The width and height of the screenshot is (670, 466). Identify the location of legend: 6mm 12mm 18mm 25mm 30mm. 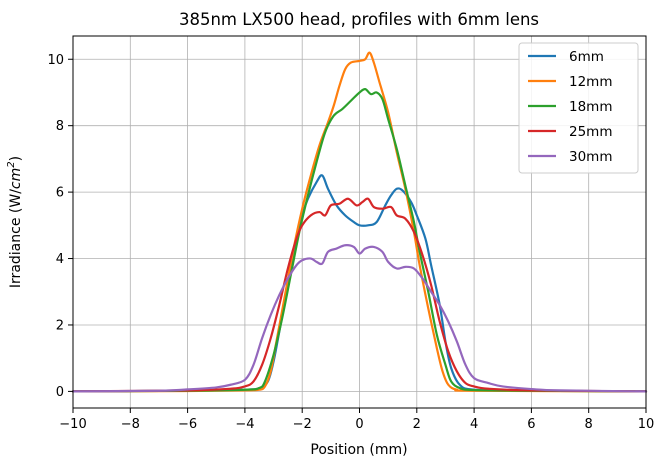
(578, 108).